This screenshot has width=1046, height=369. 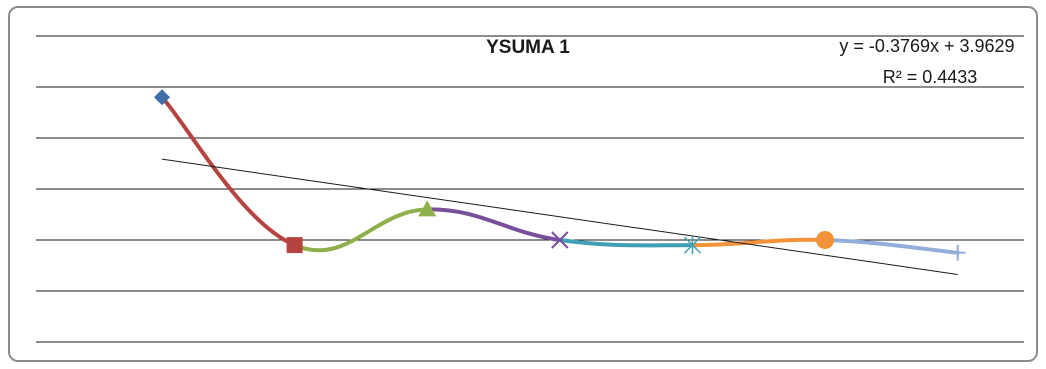 What do you see at coordinates (528, 47) in the screenshot?
I see `chart-title: YSUMA 1` at bounding box center [528, 47].